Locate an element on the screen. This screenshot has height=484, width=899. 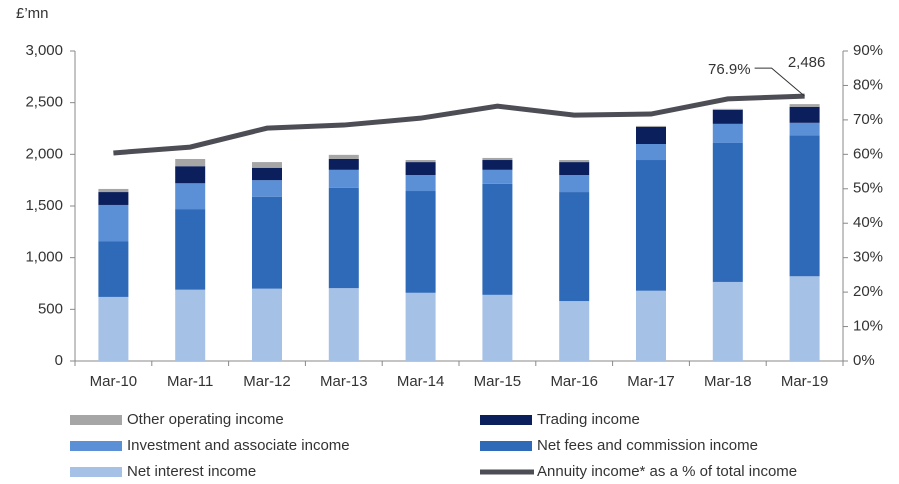
x-tick-label: Mar-15 is located at coordinates (498, 381).